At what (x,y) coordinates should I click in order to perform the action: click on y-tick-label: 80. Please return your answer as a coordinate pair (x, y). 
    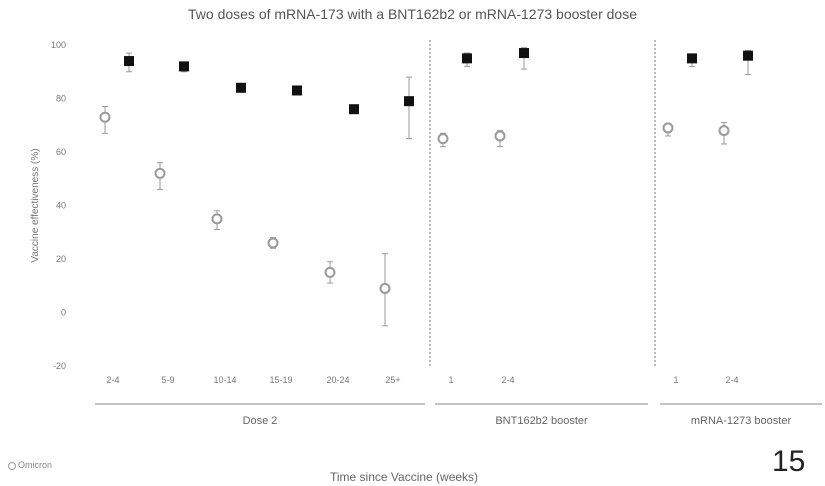
    Looking at the image, I should click on (61, 99).